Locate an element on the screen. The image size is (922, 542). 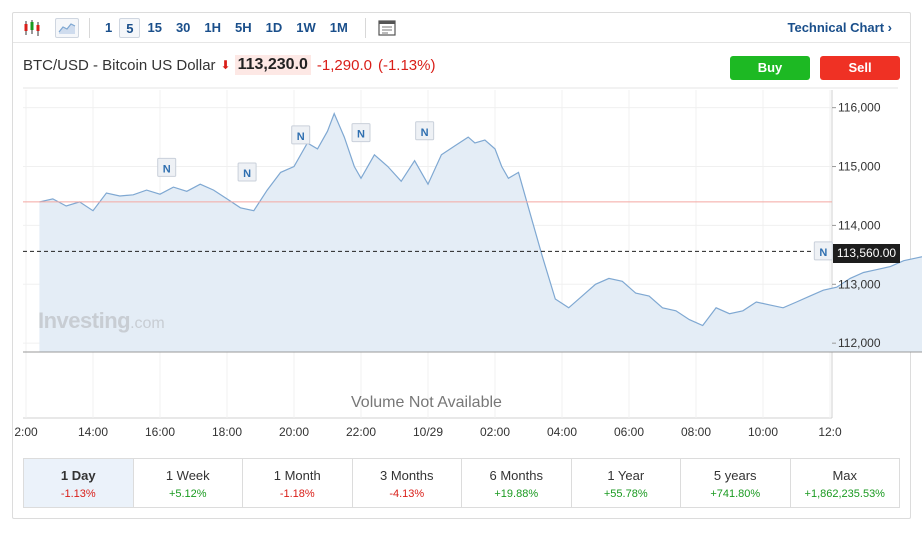
y-tick-label: 114,000 is located at coordinates (859, 225).